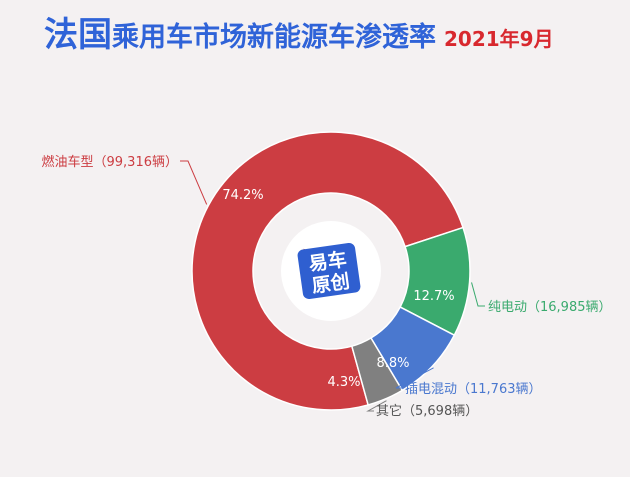 This screenshot has height=477, width=630. I want to click on slice-label-1: 纯电动（16,985辆）, so click(550, 307).